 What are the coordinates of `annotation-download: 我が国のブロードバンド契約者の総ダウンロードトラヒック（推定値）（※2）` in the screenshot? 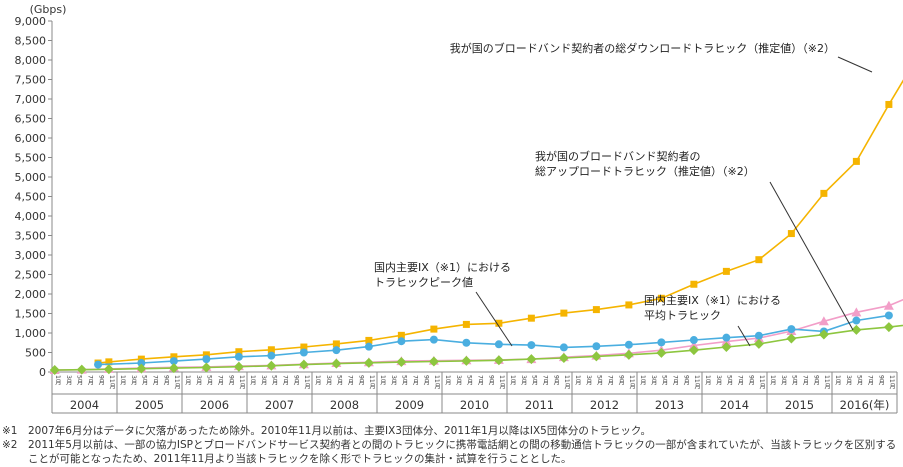 It's located at (642, 48).